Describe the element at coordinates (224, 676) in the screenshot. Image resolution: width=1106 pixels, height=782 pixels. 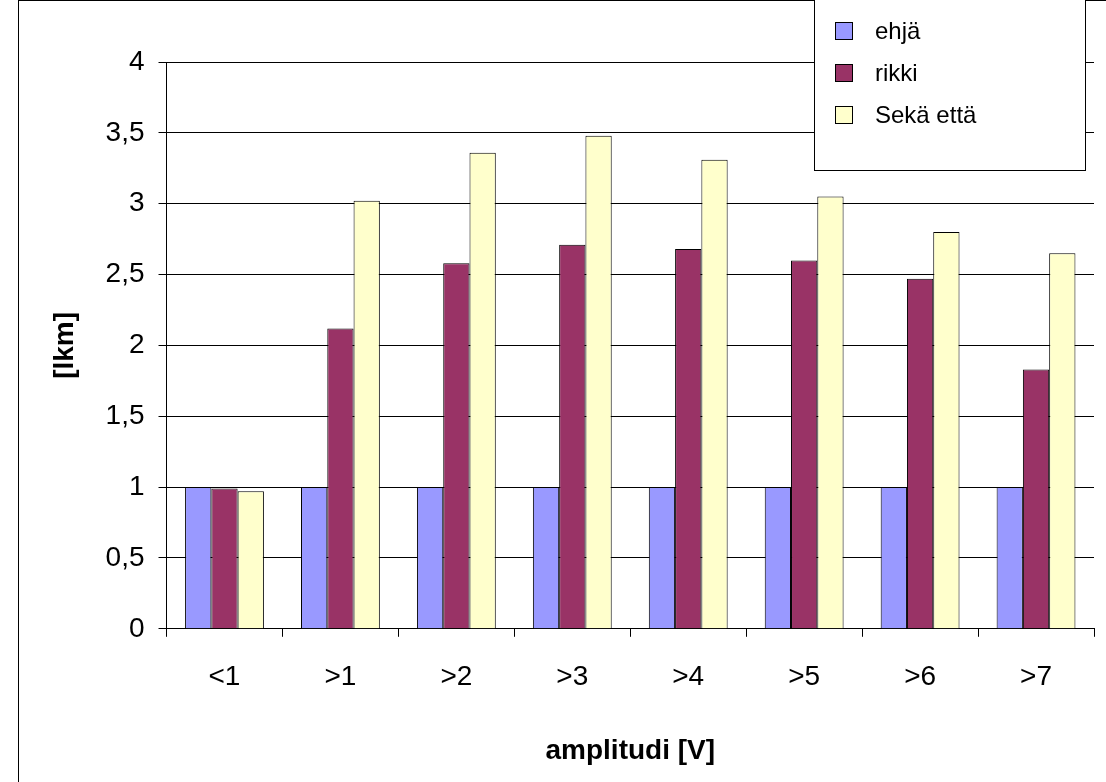
I see `x-tick-label: <1` at that location.